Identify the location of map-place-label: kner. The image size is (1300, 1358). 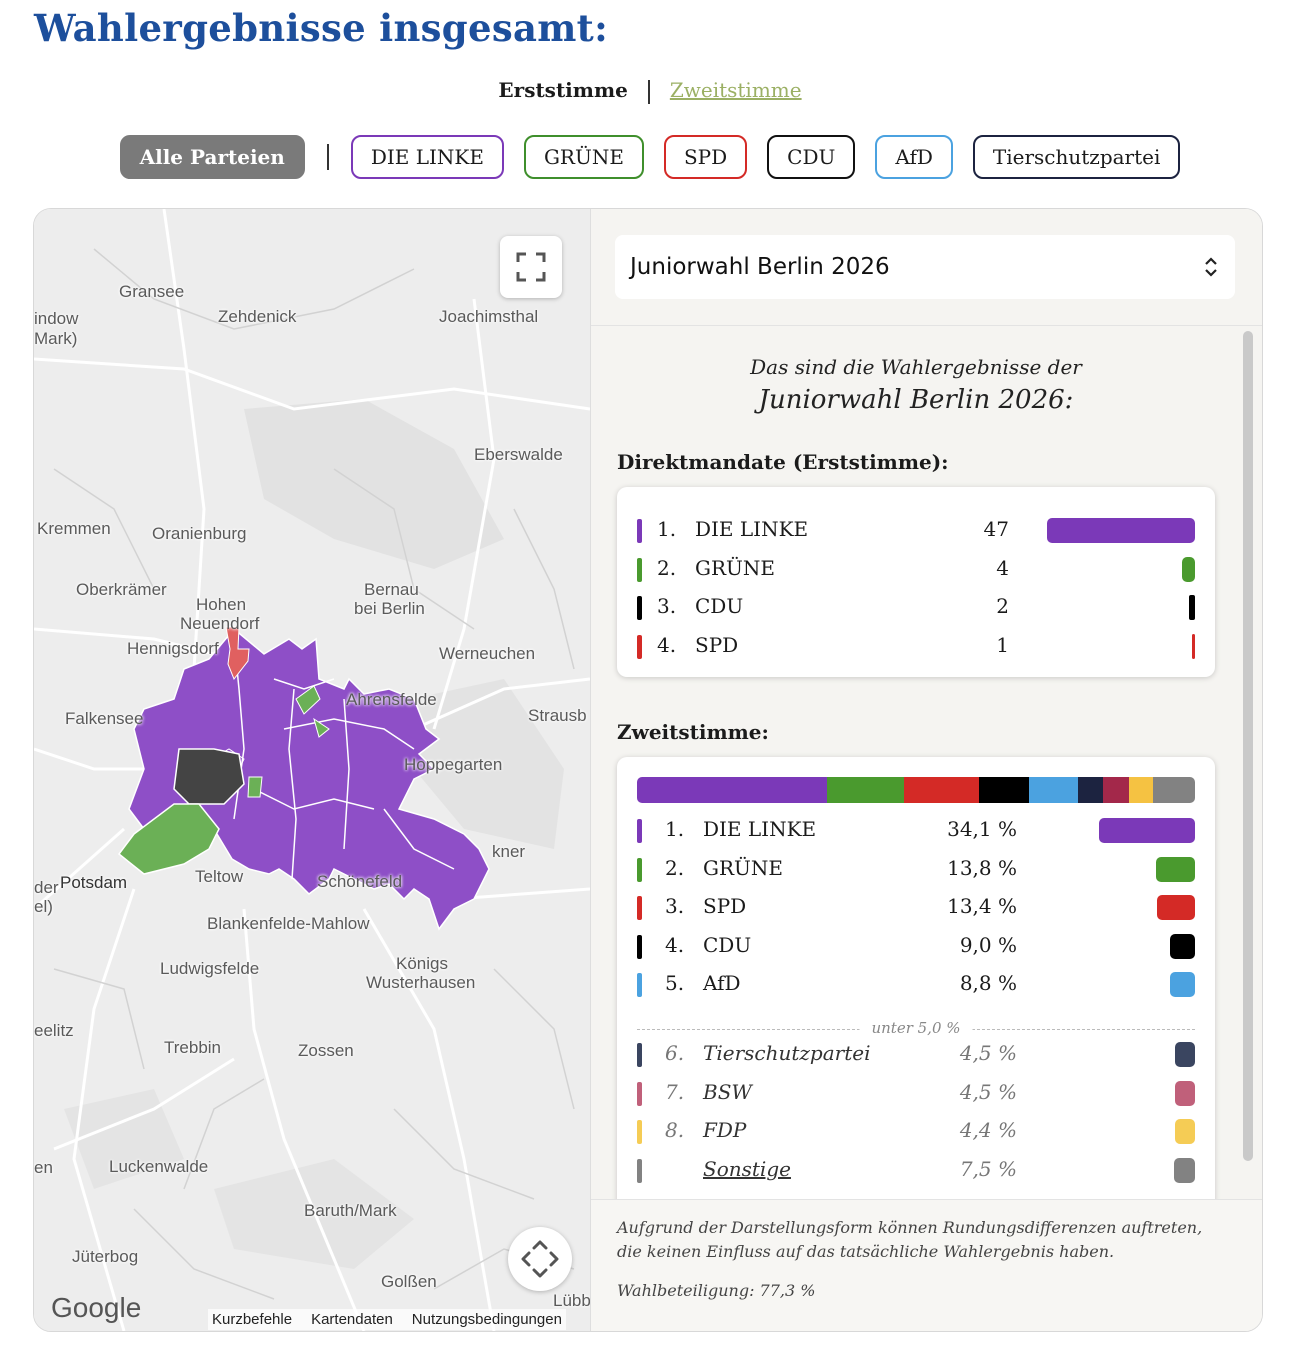
(509, 851).